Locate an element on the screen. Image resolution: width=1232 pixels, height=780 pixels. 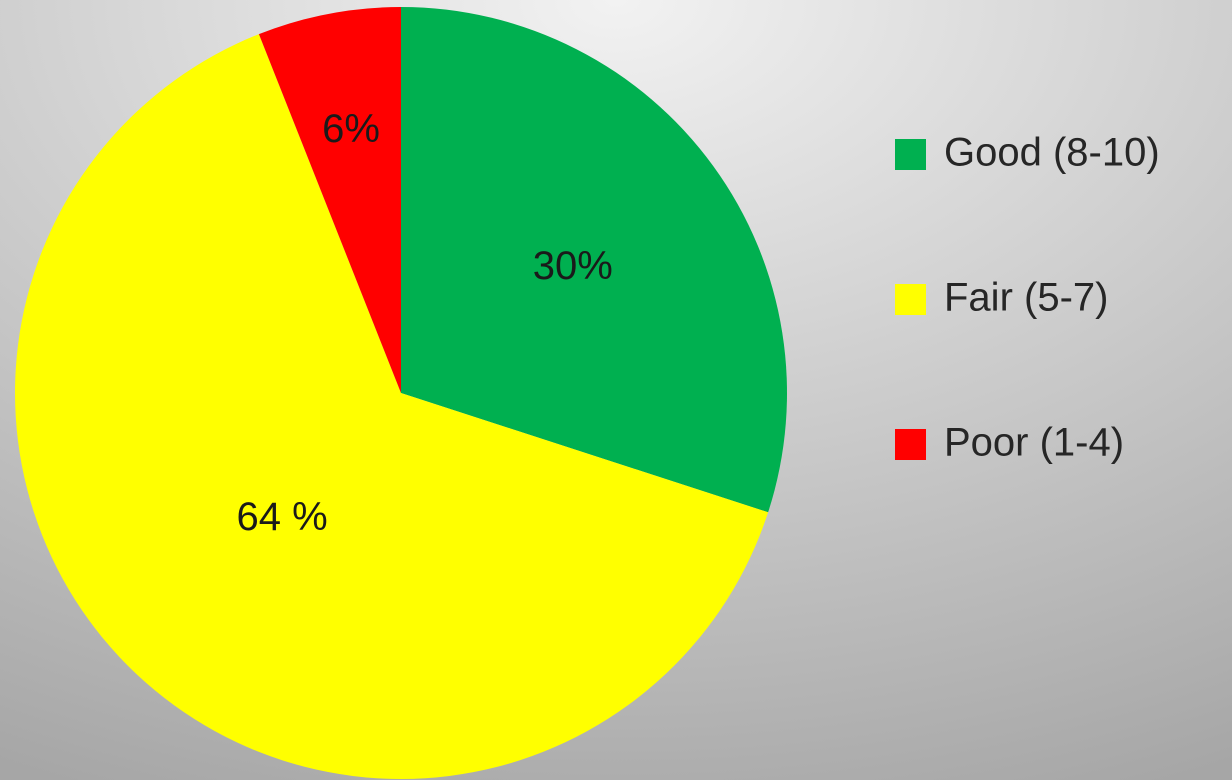
pie-slice is located at coordinates (329, 200).